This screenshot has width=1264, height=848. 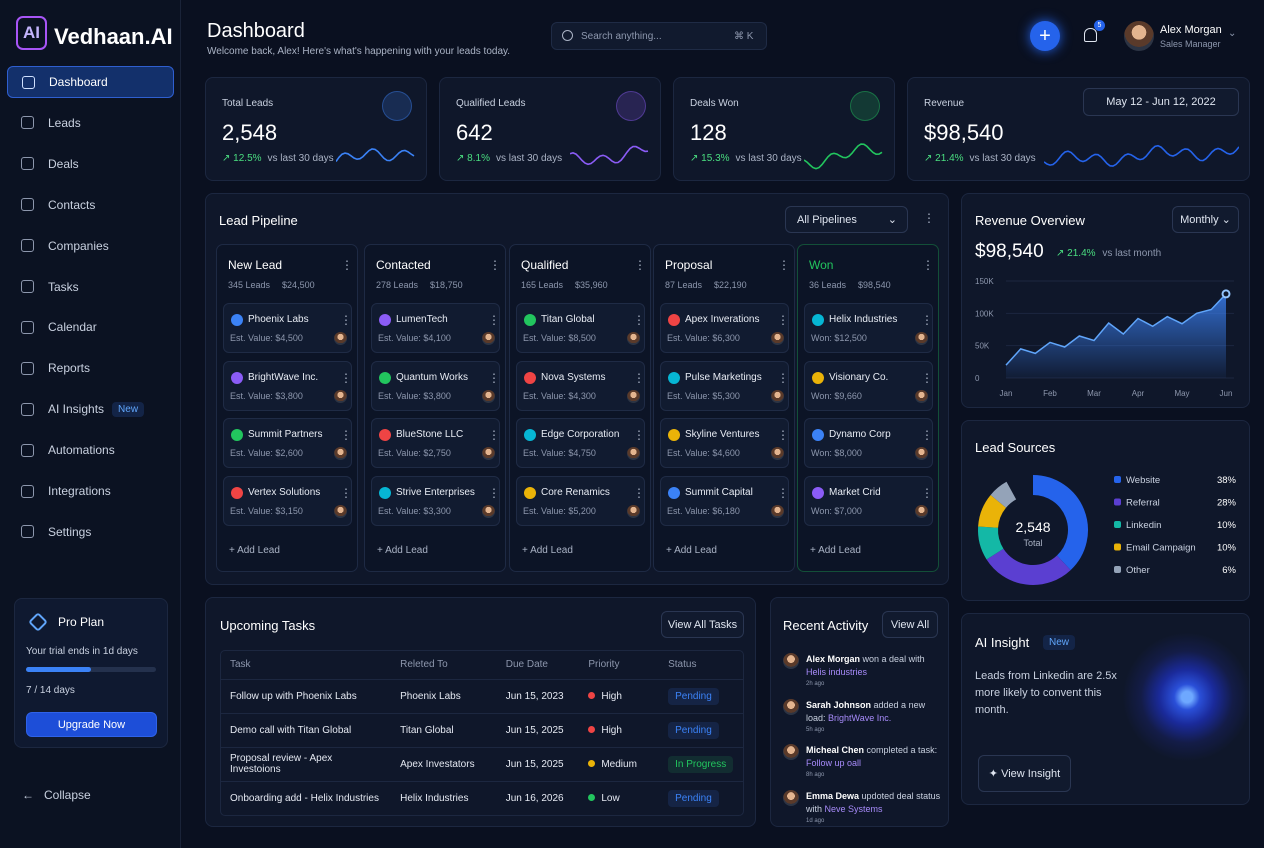 What do you see at coordinates (580, 443) in the screenshot?
I see `lead-card: Edge Corporation Est. Value: $4,750 ⋮` at bounding box center [580, 443].